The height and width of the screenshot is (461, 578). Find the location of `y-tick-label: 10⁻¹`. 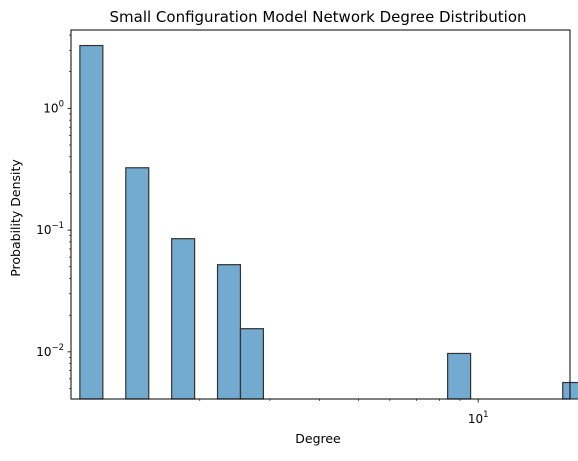

y-tick-label: 10⁻¹ is located at coordinates (50, 229).